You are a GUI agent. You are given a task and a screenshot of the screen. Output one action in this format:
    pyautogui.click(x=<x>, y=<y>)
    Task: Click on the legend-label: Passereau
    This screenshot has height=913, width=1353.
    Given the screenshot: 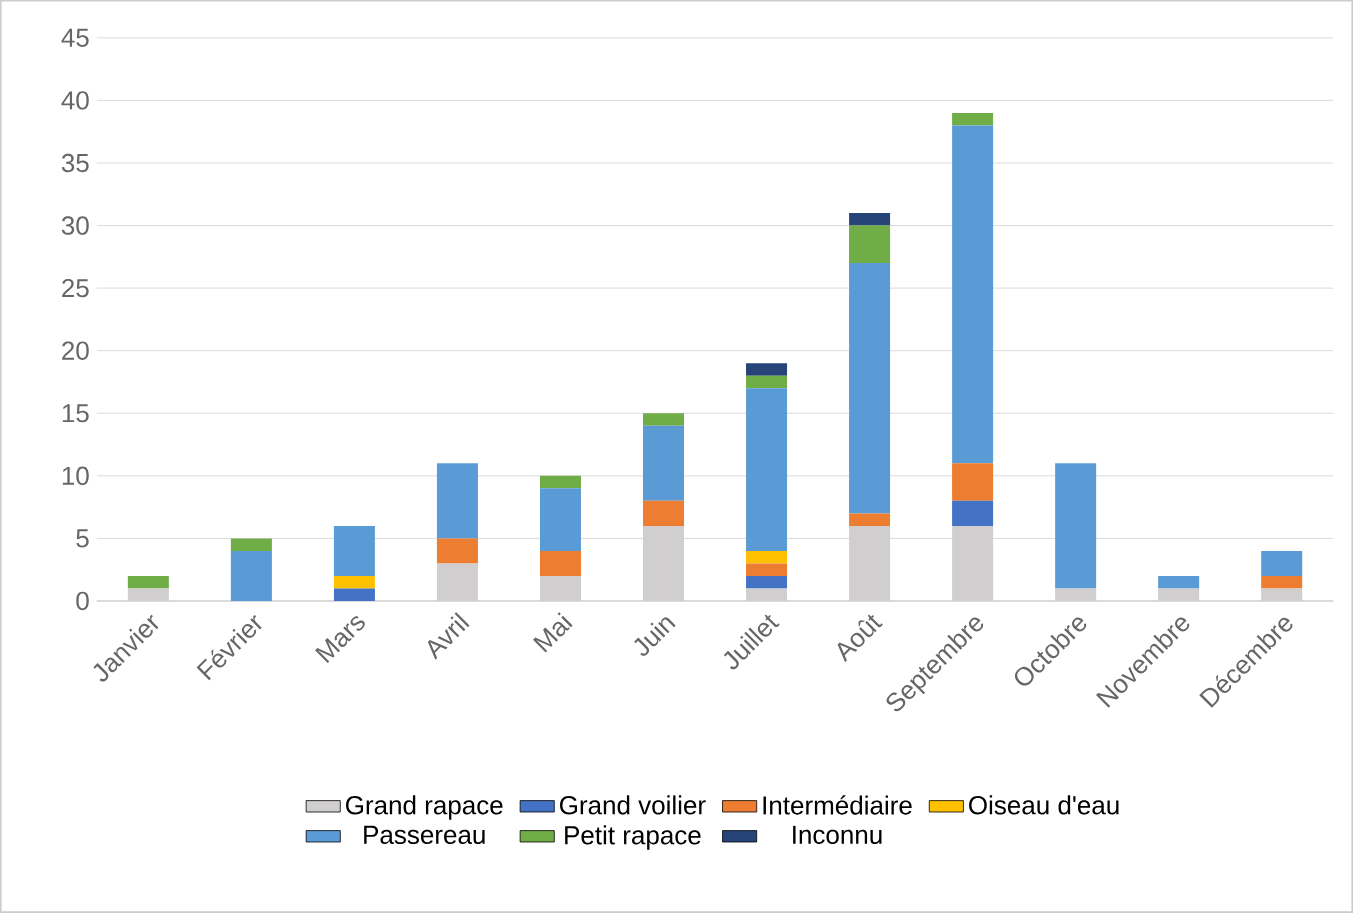 What is the action you would take?
    pyautogui.click(x=424, y=835)
    